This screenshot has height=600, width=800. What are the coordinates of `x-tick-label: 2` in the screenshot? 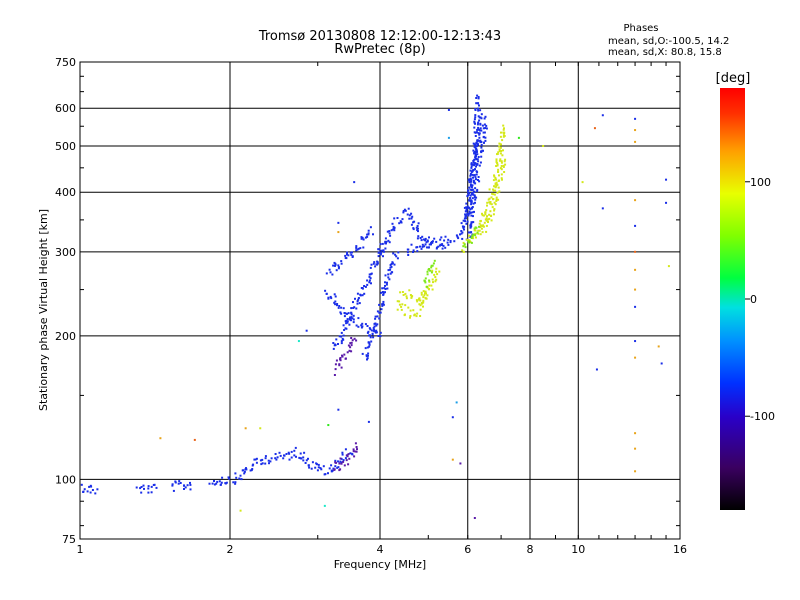 It's located at (230, 549).